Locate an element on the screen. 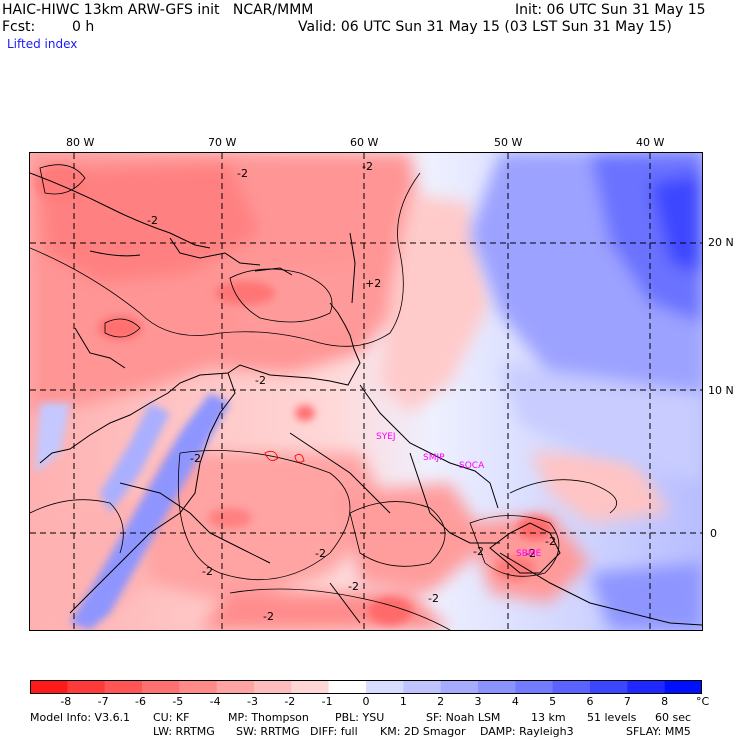  colorbar-tick-label: 6 is located at coordinates (590, 701).